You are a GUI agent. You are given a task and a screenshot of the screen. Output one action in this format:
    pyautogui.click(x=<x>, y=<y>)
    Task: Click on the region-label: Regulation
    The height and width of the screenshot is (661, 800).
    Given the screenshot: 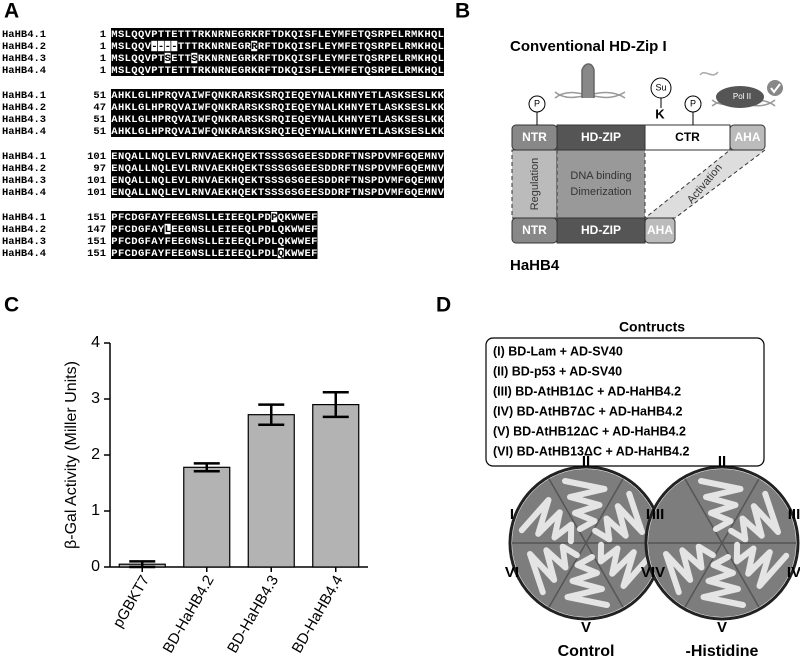 What is the action you would take?
    pyautogui.click(x=535, y=184)
    